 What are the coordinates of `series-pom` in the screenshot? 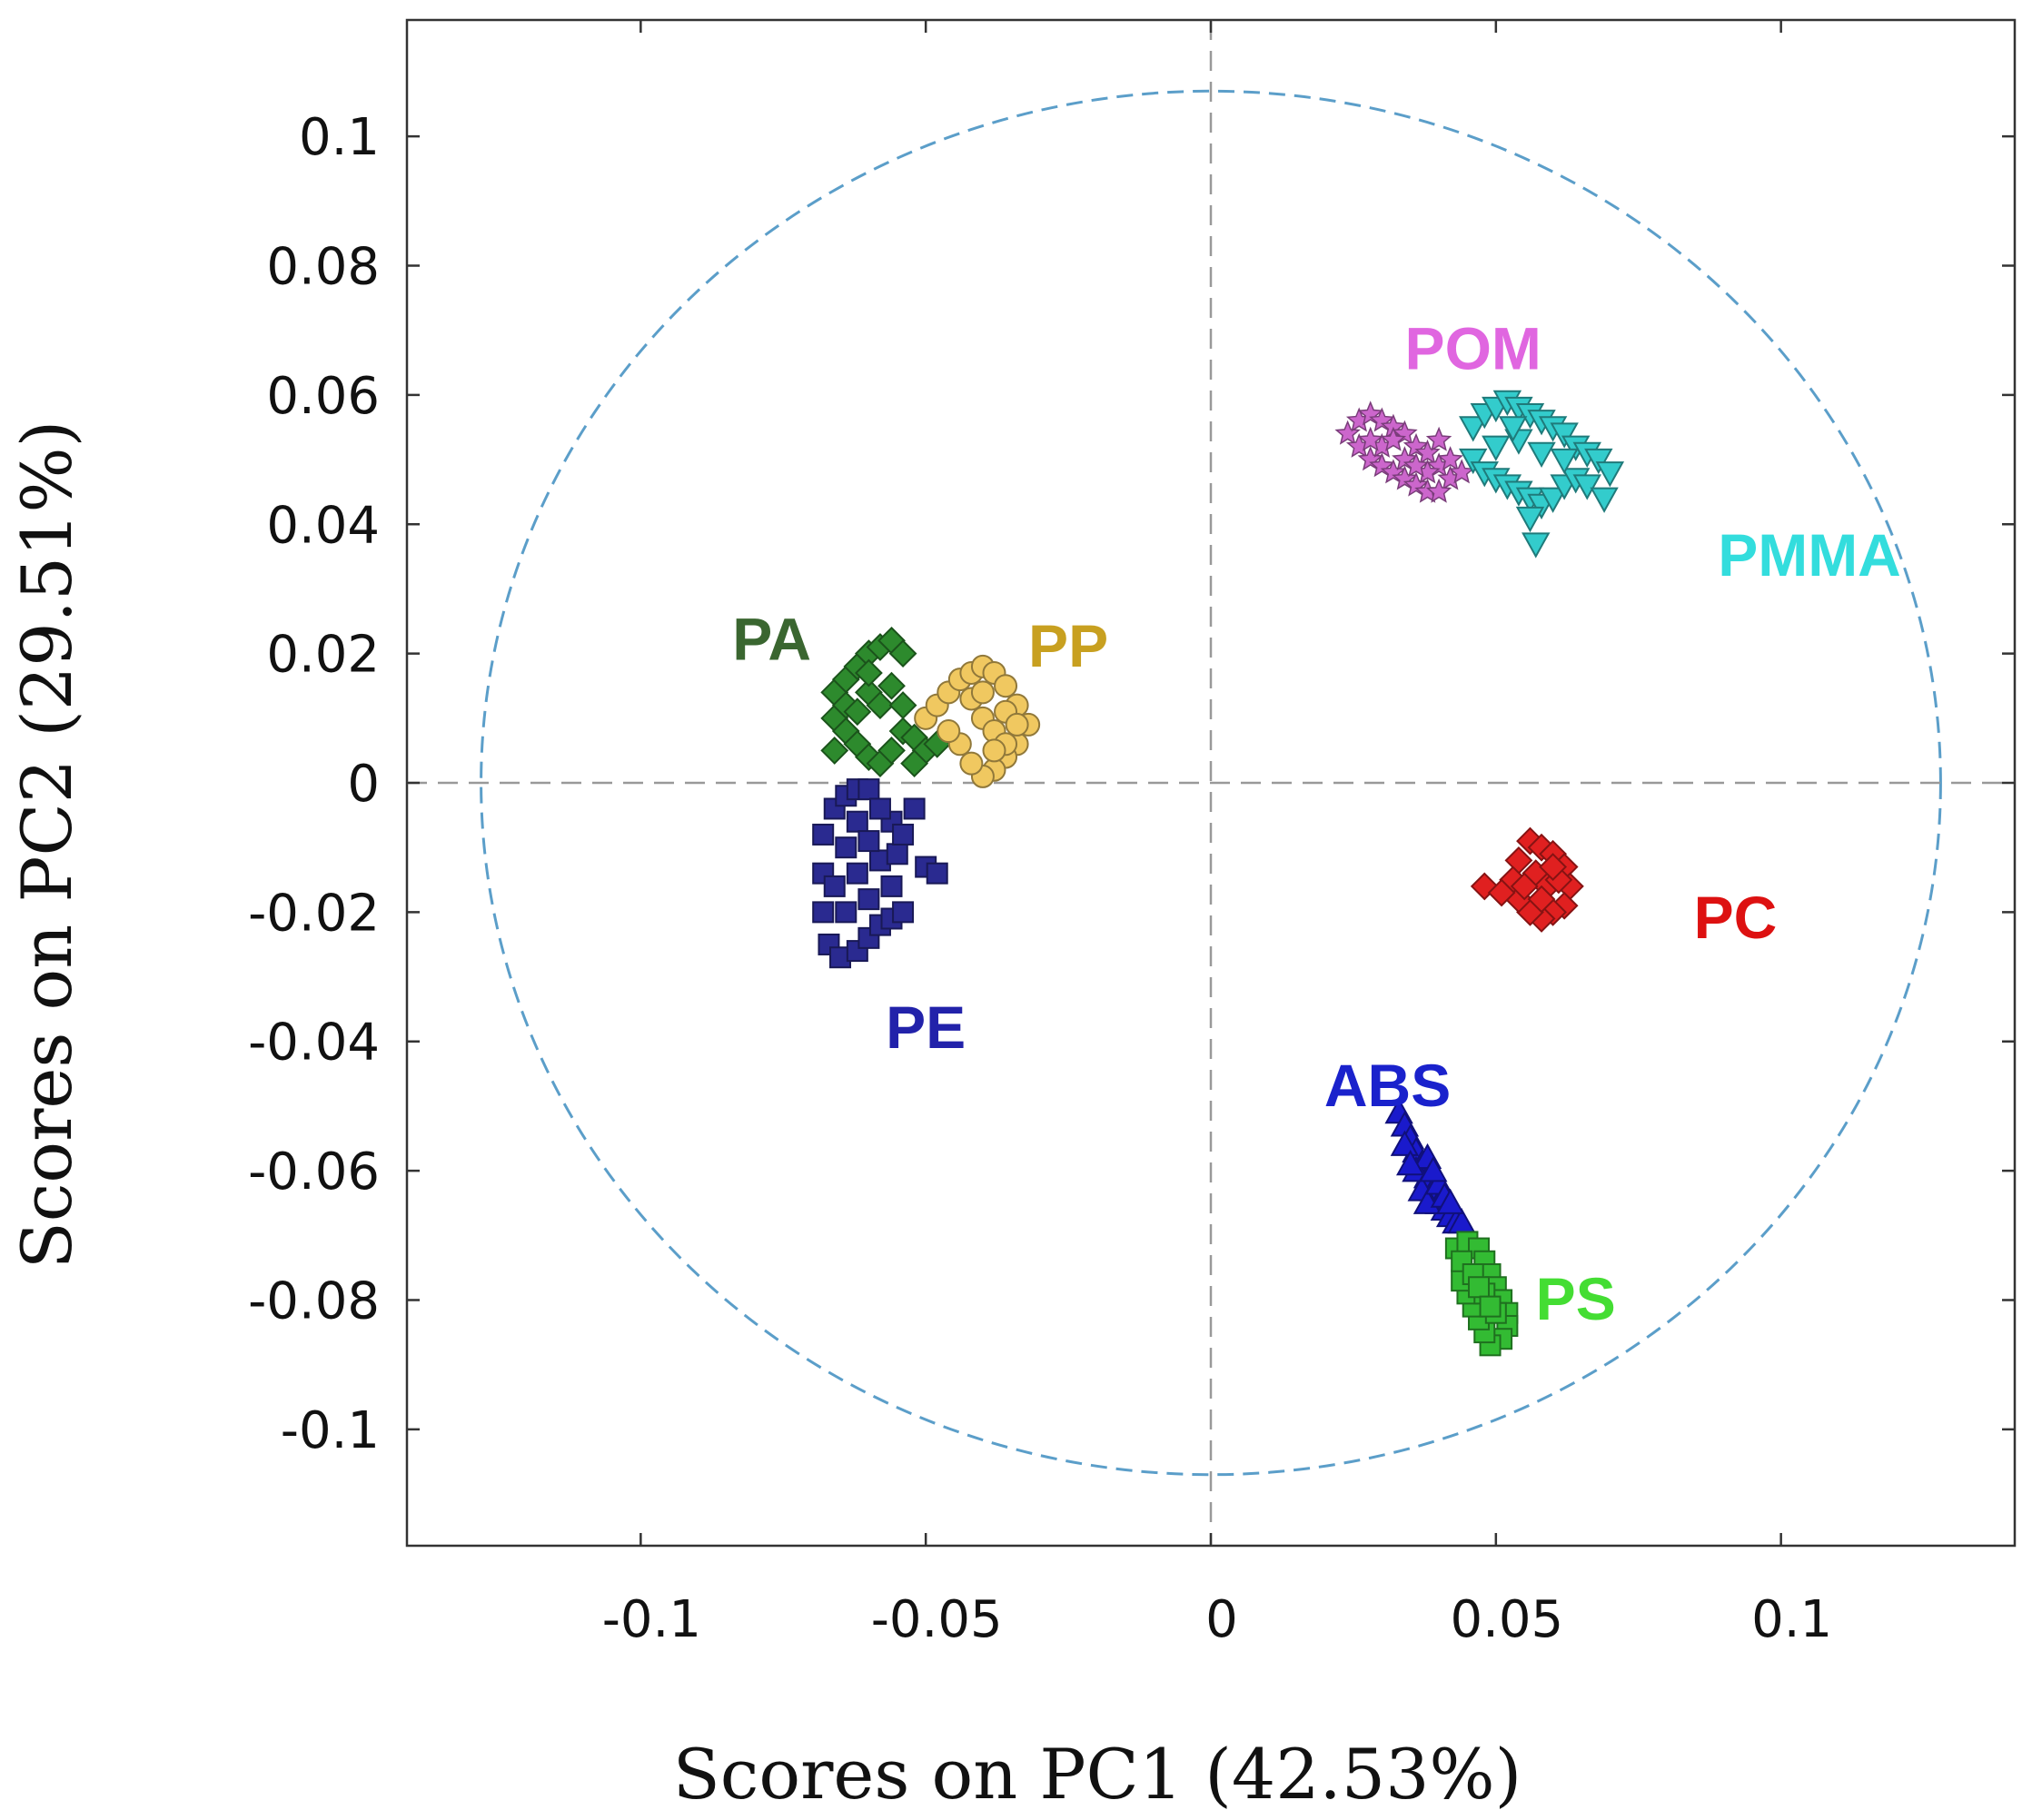 It's located at (1404, 452).